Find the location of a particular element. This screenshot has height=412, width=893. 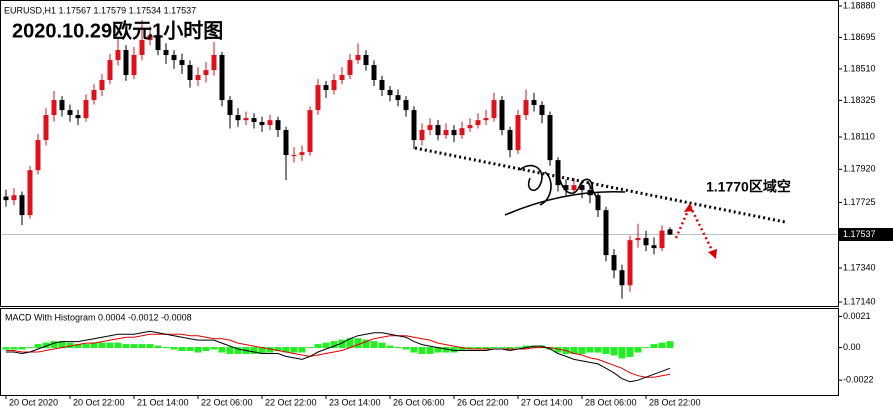

y-tick-label: 1.17340 is located at coordinates (859, 267).